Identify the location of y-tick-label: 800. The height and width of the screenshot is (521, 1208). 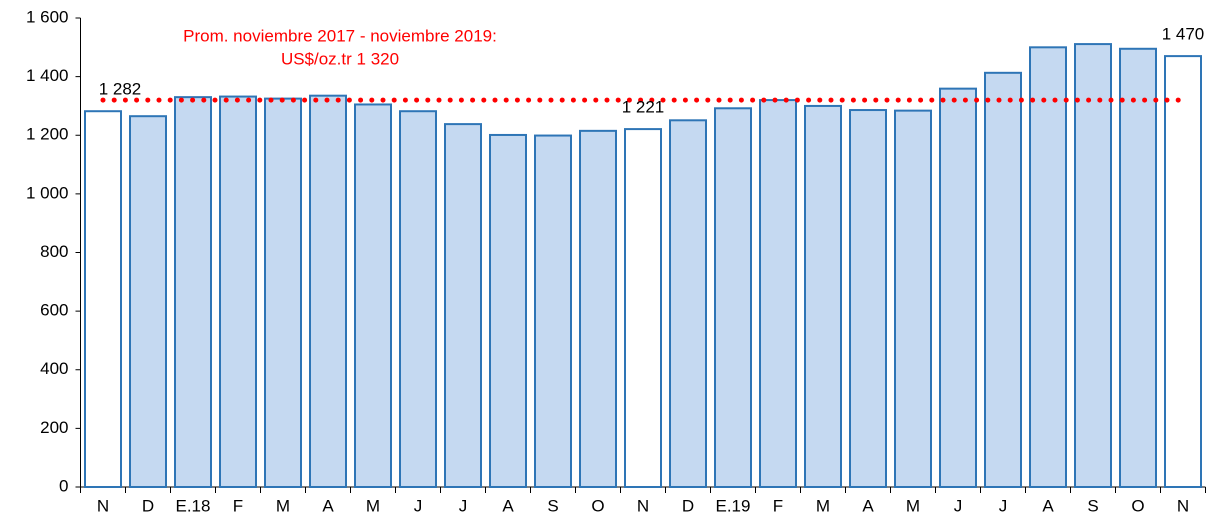
(54, 251).